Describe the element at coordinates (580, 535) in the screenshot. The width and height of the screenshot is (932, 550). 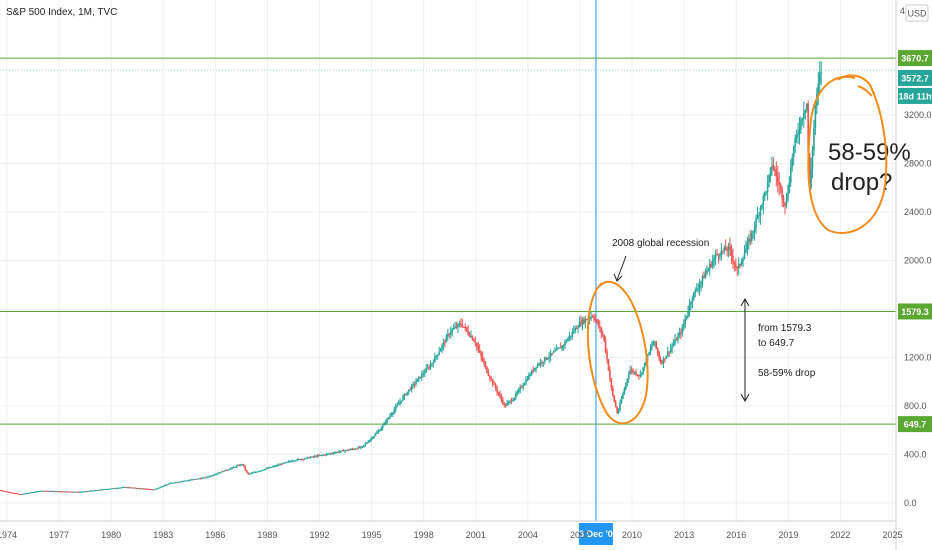
I see `x-tick-label: 2007` at that location.